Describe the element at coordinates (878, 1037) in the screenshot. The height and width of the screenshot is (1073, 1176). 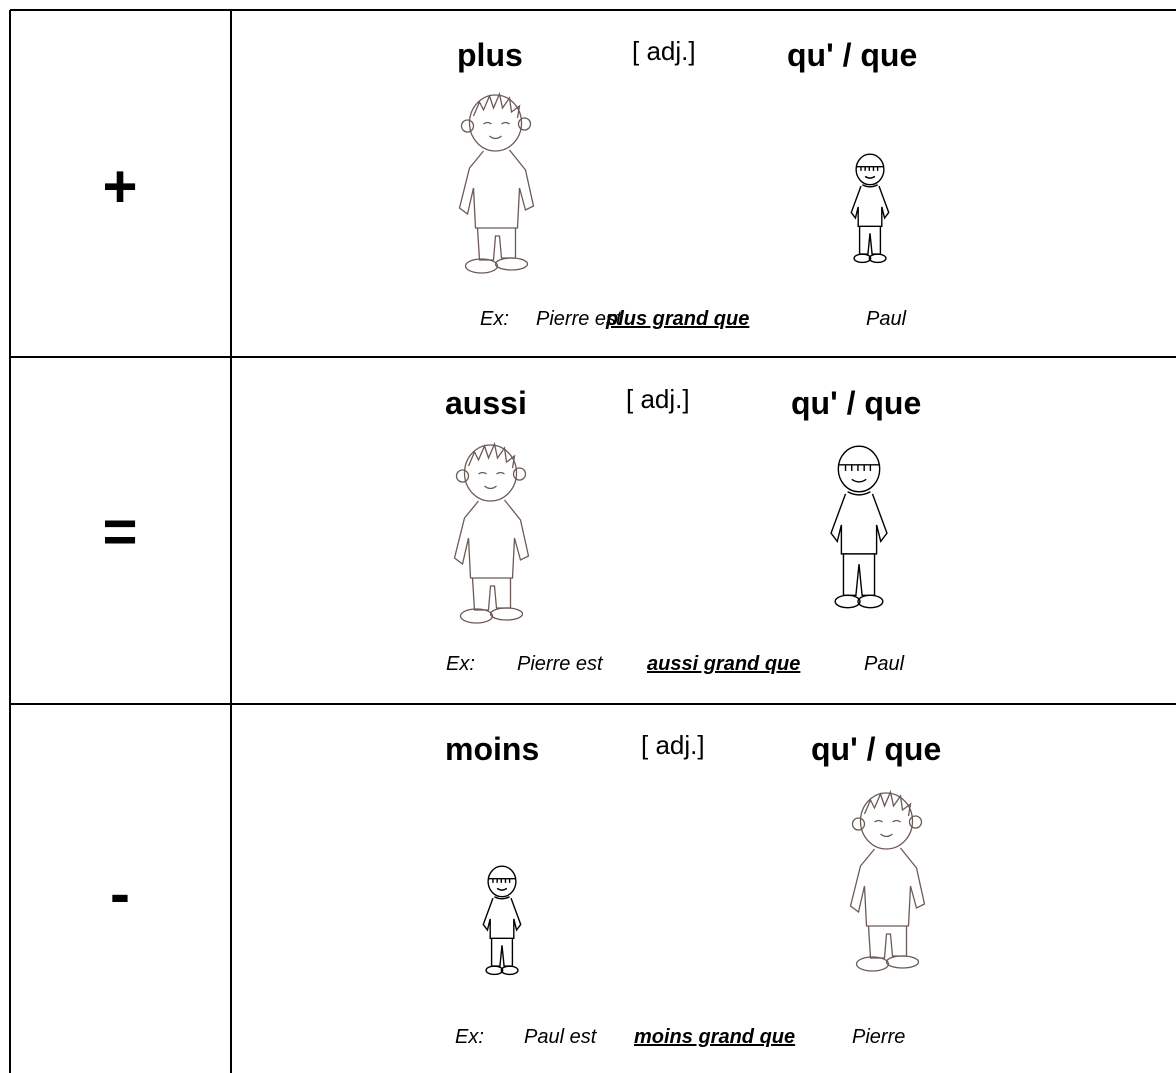
I see `example-object: Pierre` at that location.